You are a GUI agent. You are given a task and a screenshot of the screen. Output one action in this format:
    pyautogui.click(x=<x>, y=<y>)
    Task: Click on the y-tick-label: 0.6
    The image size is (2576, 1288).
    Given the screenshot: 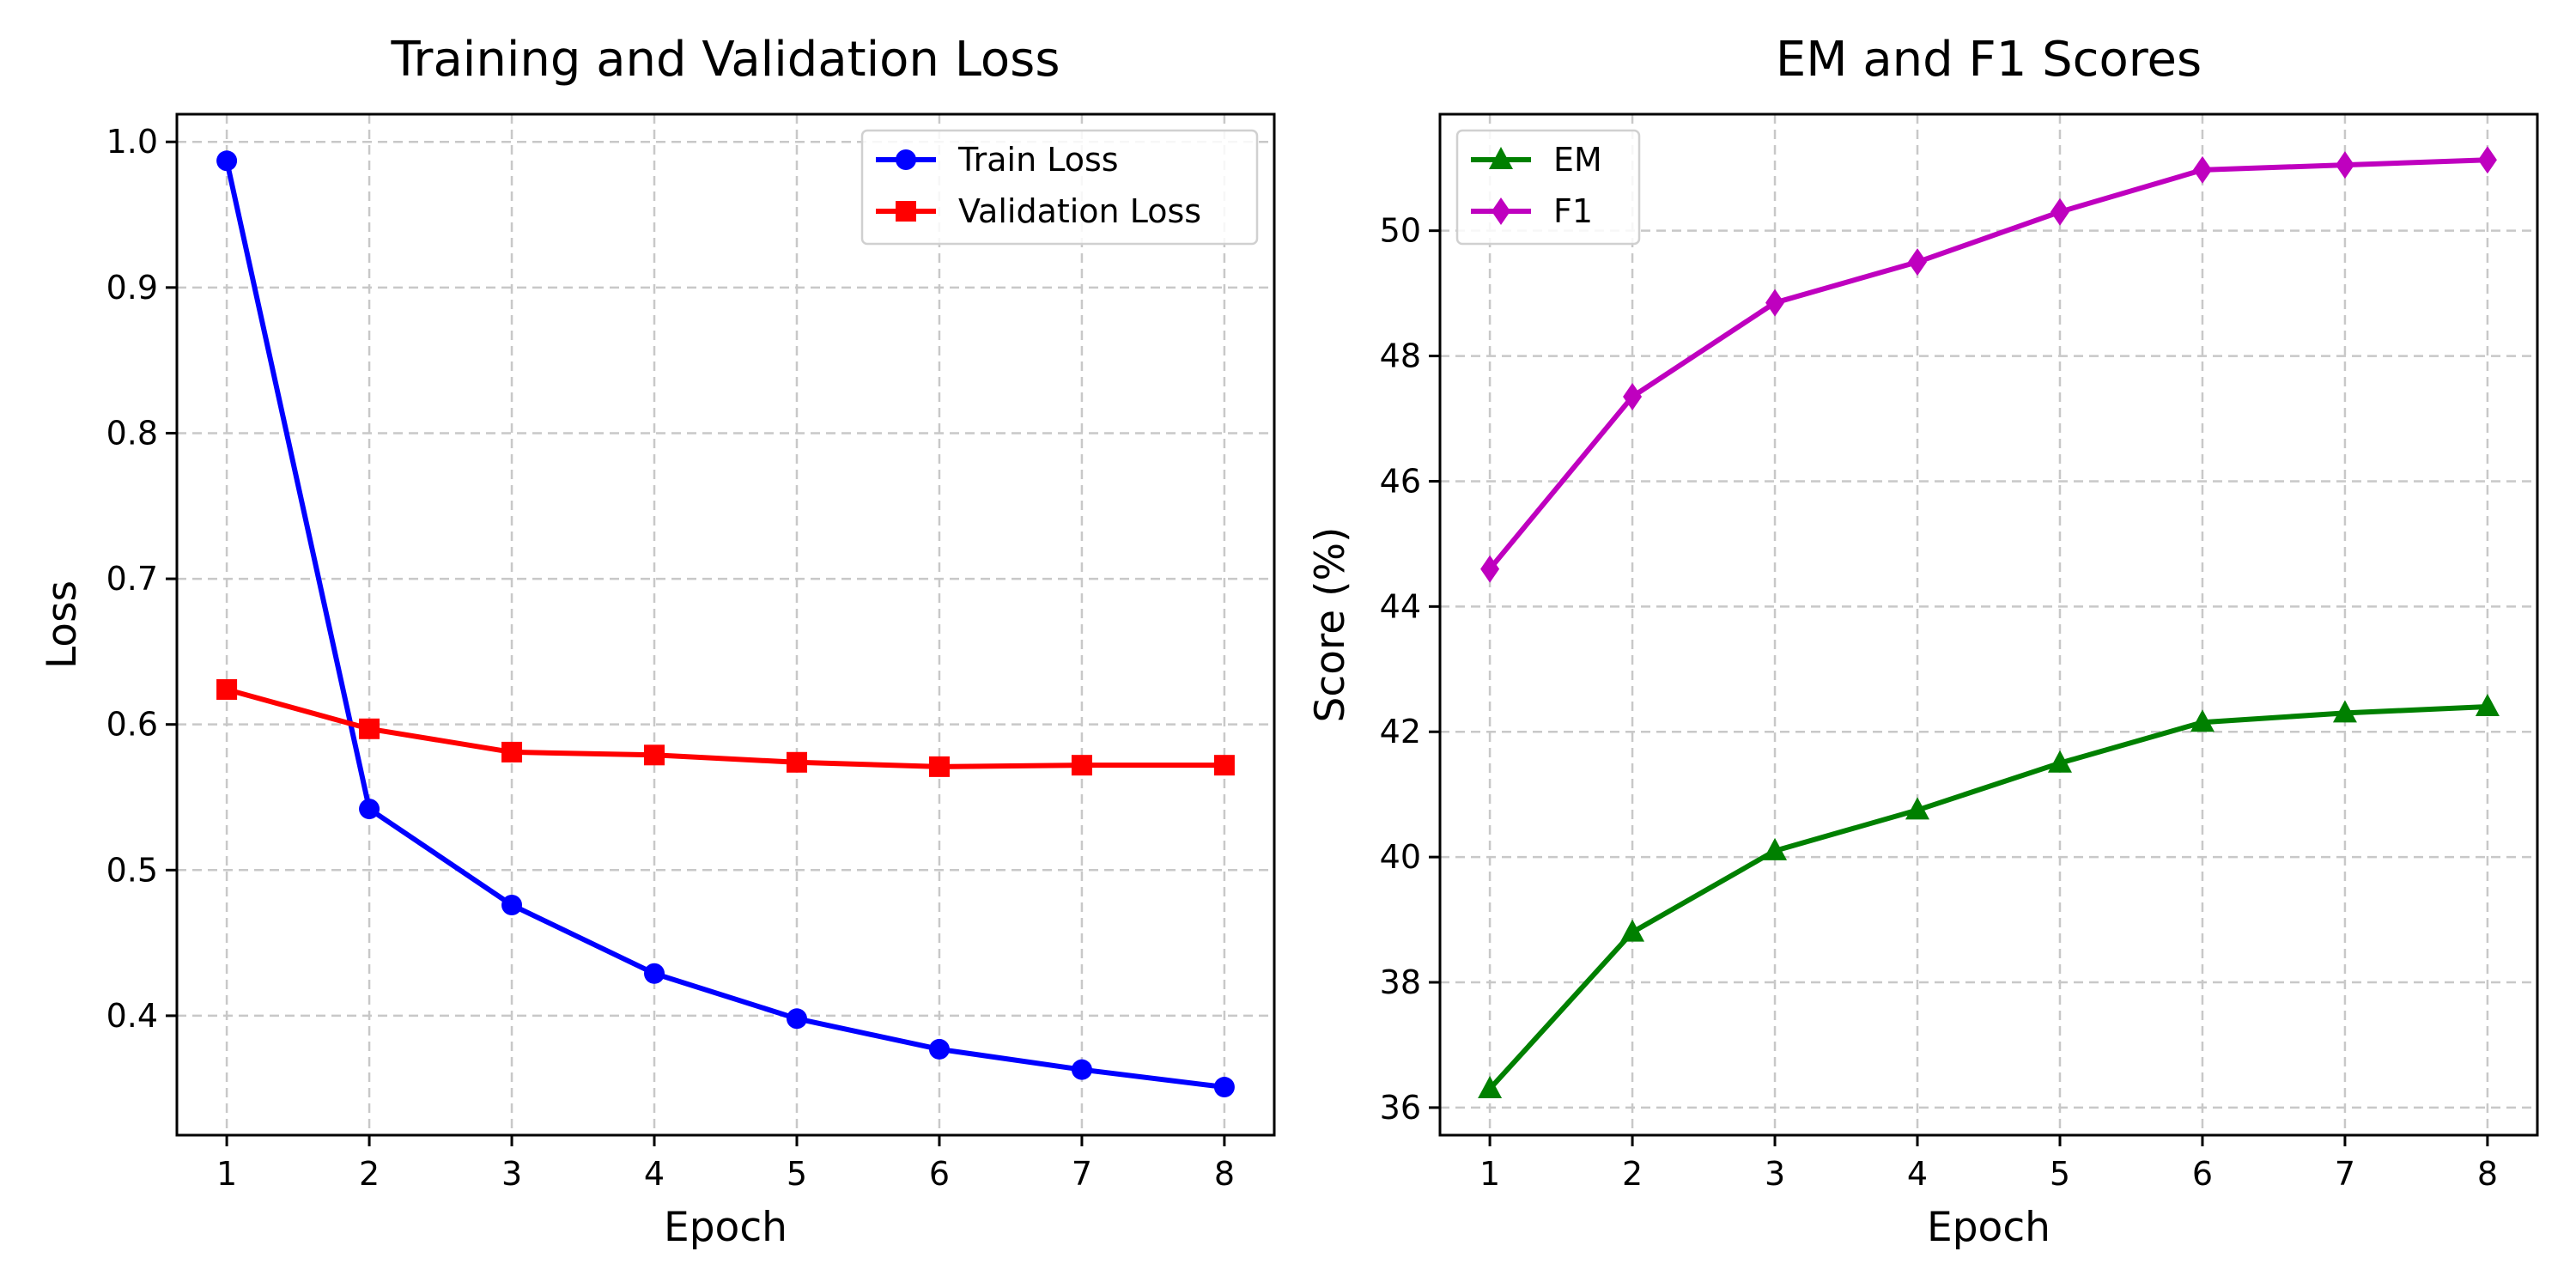 What is the action you would take?
    pyautogui.click(x=132, y=725)
    